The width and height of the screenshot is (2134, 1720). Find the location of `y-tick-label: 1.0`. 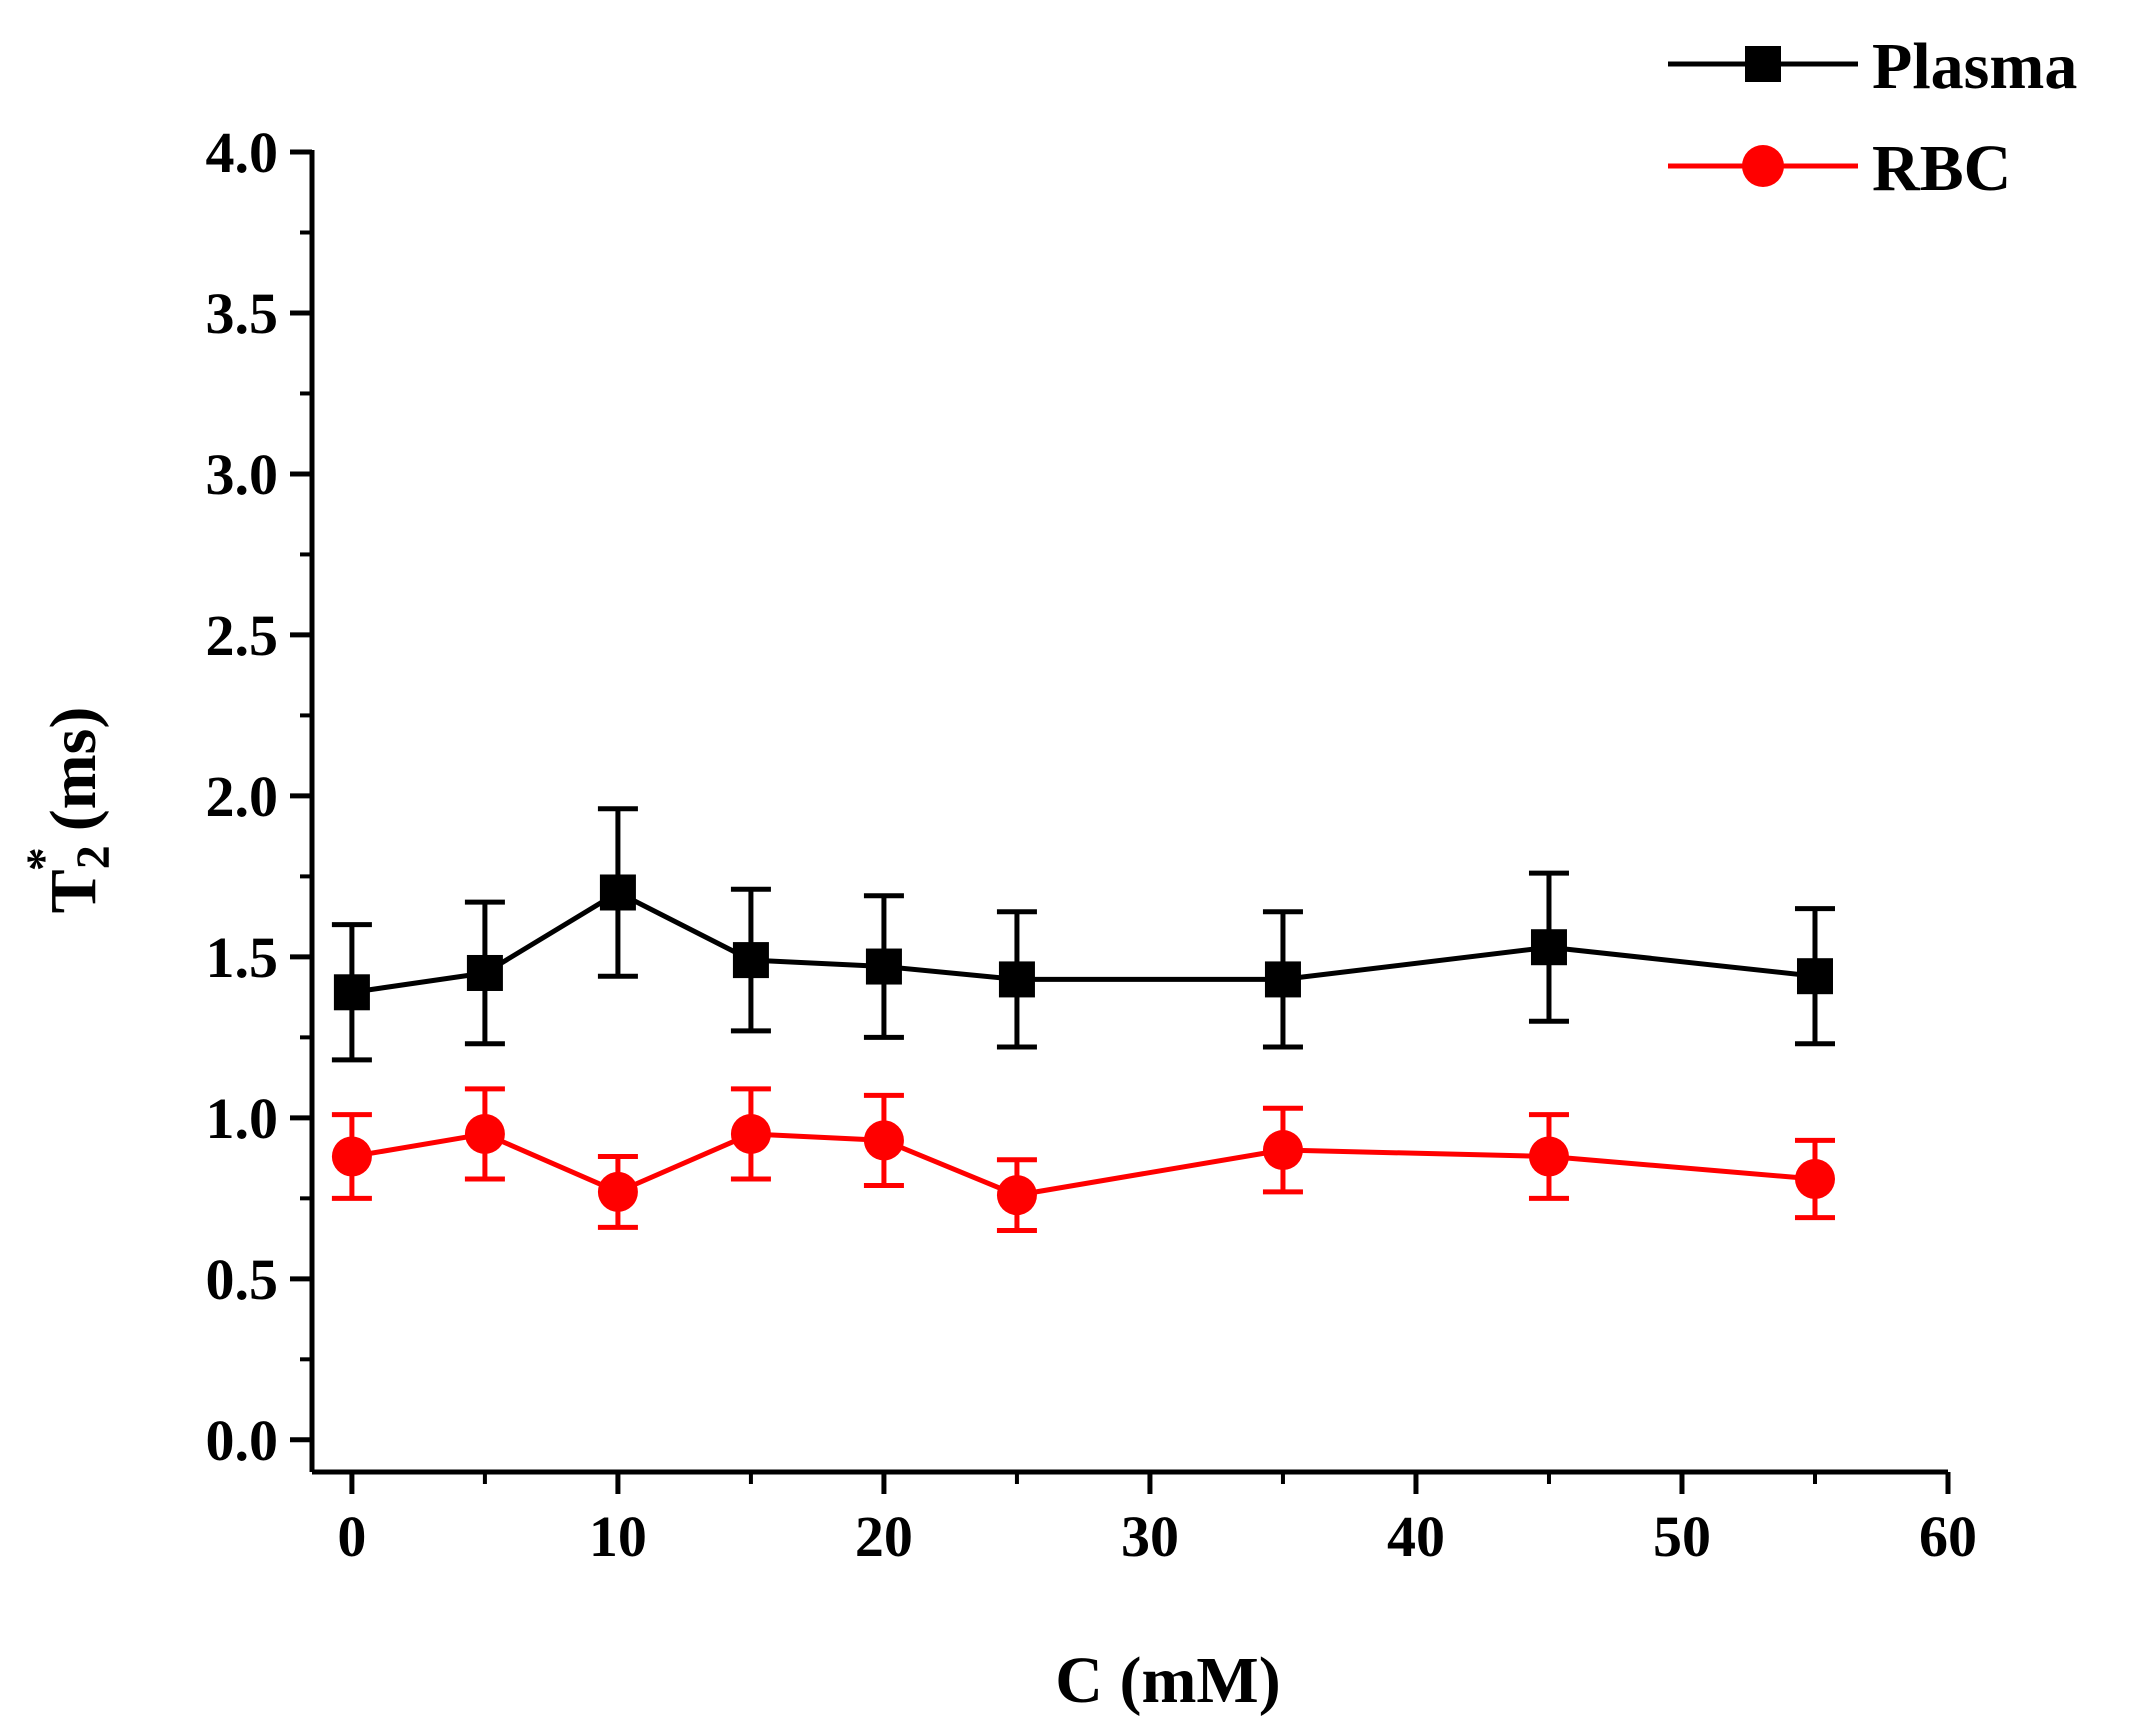

y-tick-label: 1.0 is located at coordinates (242, 1118).